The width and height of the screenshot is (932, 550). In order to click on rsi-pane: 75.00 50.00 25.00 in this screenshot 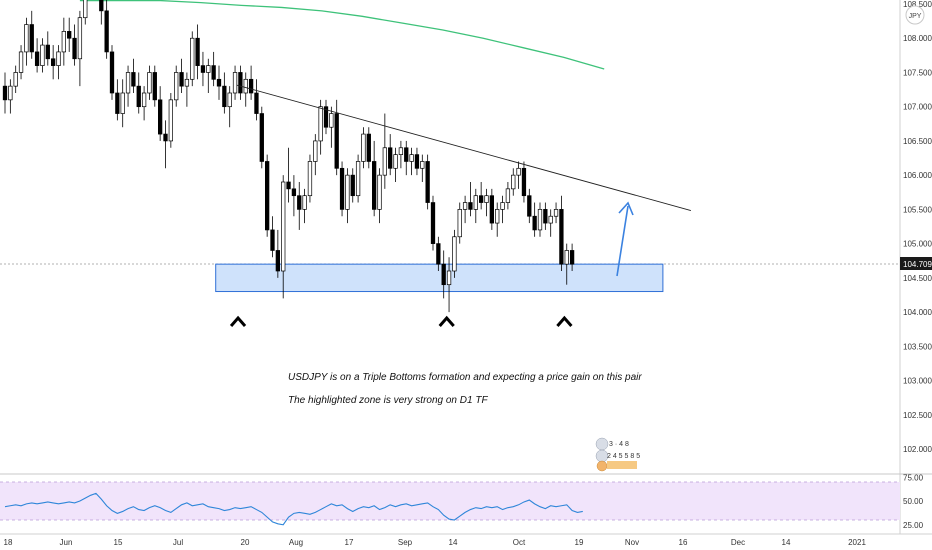, I will do `click(466, 501)`.